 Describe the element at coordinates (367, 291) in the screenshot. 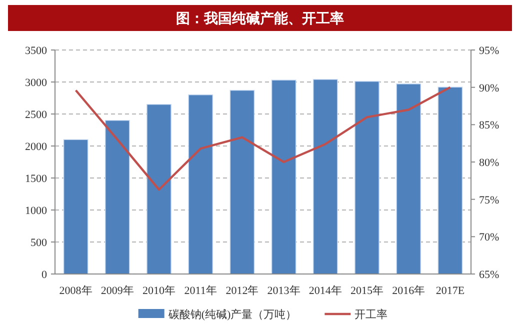

I see `x-tick-label: 2015年` at that location.